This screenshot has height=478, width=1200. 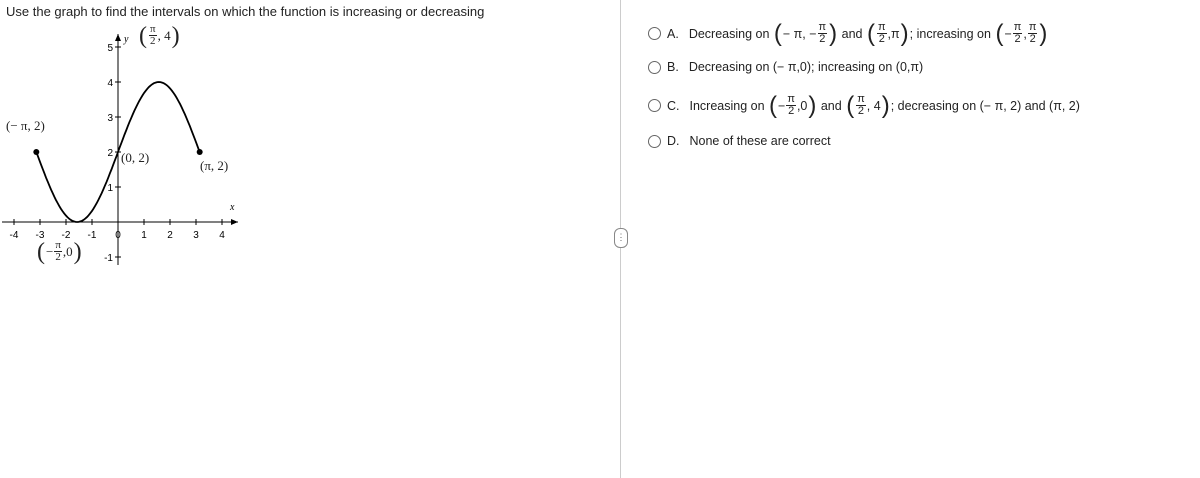 I want to click on text: (π, 2), so click(x=214, y=165).